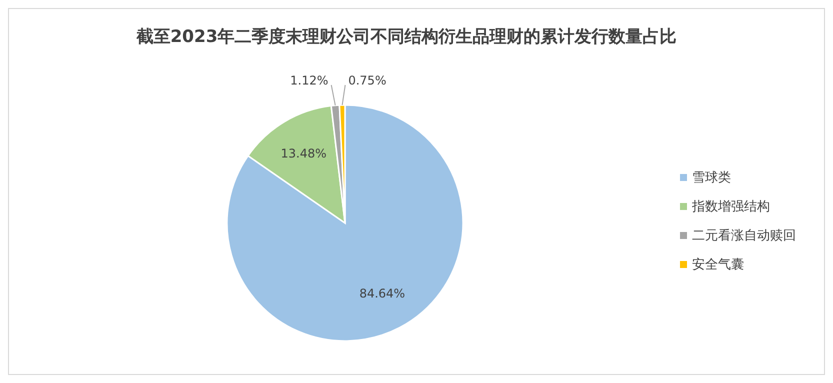  I want to click on legend-label: 指数增强结构, so click(730, 207).